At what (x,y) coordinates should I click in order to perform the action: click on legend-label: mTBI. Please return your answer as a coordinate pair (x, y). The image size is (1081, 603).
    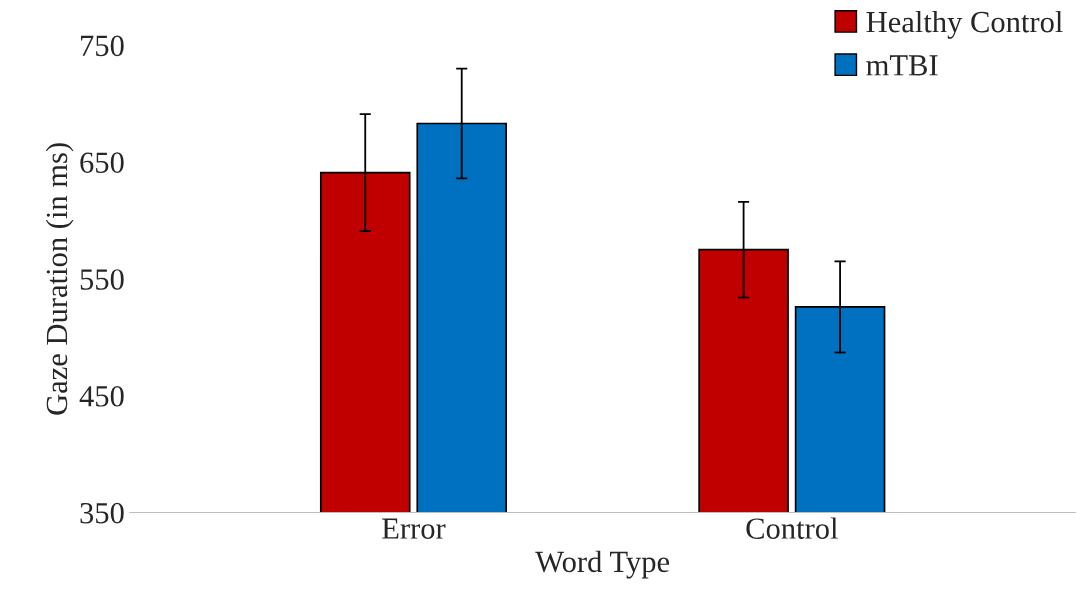
    Looking at the image, I should click on (902, 65).